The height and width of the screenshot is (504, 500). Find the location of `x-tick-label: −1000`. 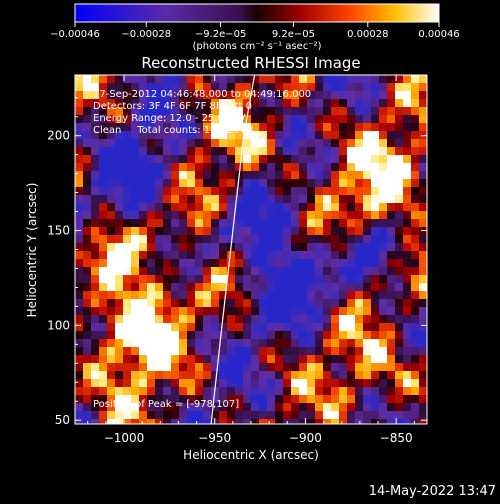

x-tick-label: −1000 is located at coordinates (124, 438).